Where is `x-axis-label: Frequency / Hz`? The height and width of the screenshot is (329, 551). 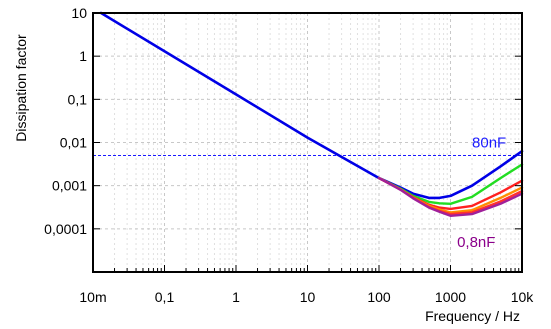
x-axis-label: Frequency / Hz is located at coordinates (472, 316).